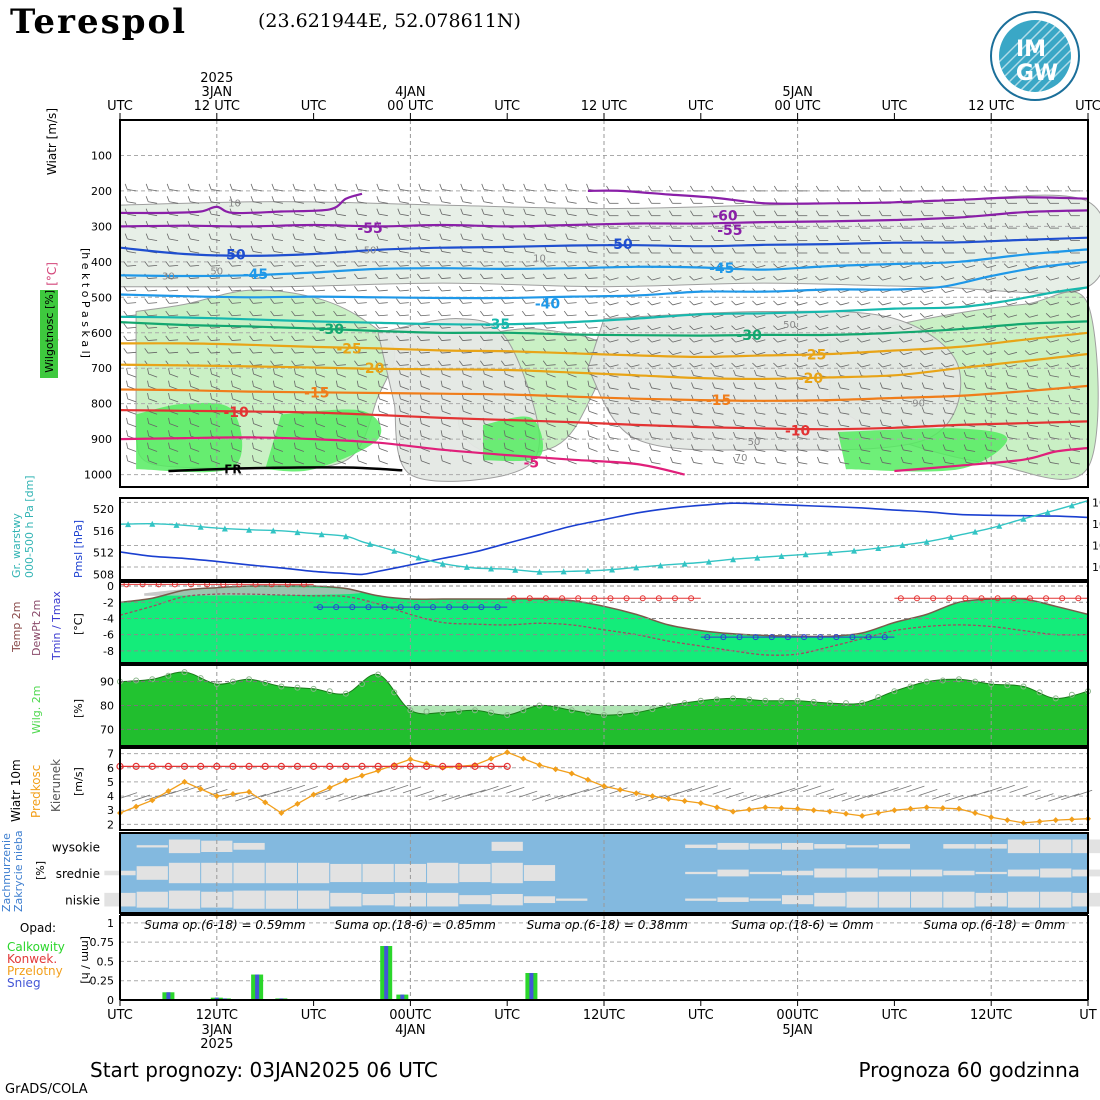 The width and height of the screenshot is (1100, 1100). Describe the element at coordinates (604, 393) in the screenshot. I see `isotherm--15` at that location.